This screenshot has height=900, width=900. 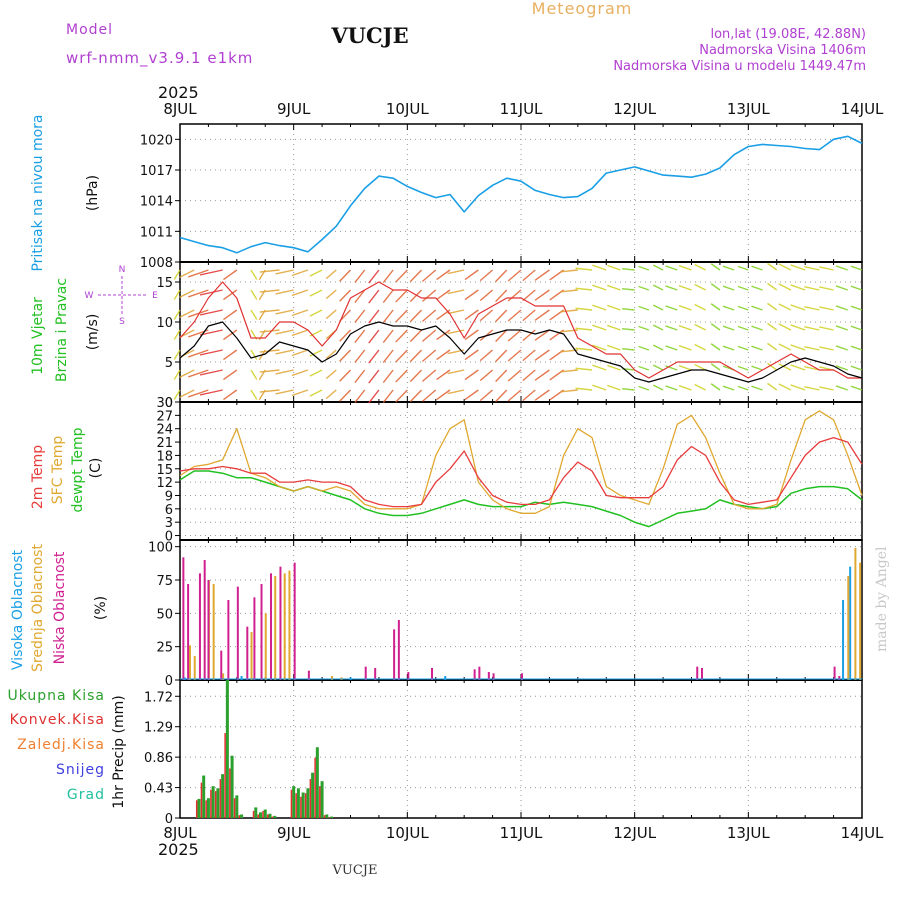 What do you see at coordinates (164, 283) in the screenshot?
I see `wind-ytick-label: 15` at bounding box center [164, 283].